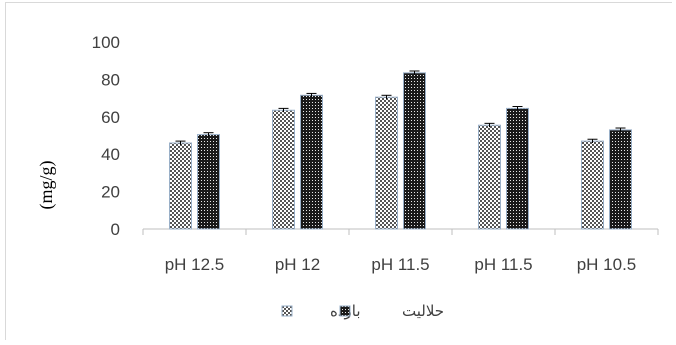  What do you see at coordinates (106, 42) in the screenshot?
I see `y-tick-label: 100` at bounding box center [106, 42].